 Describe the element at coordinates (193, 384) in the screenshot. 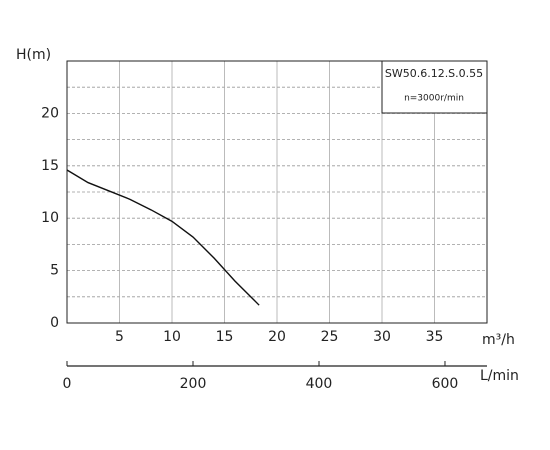

I see `x2-tick-label: 200` at that location.